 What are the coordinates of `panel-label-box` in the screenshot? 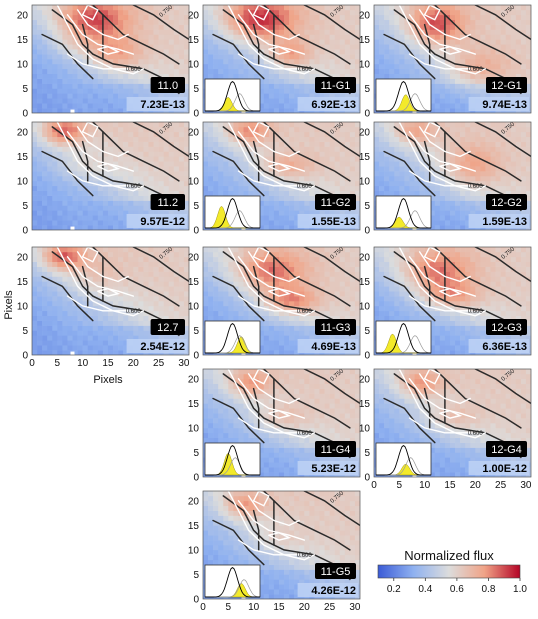 It's located at (506, 85).